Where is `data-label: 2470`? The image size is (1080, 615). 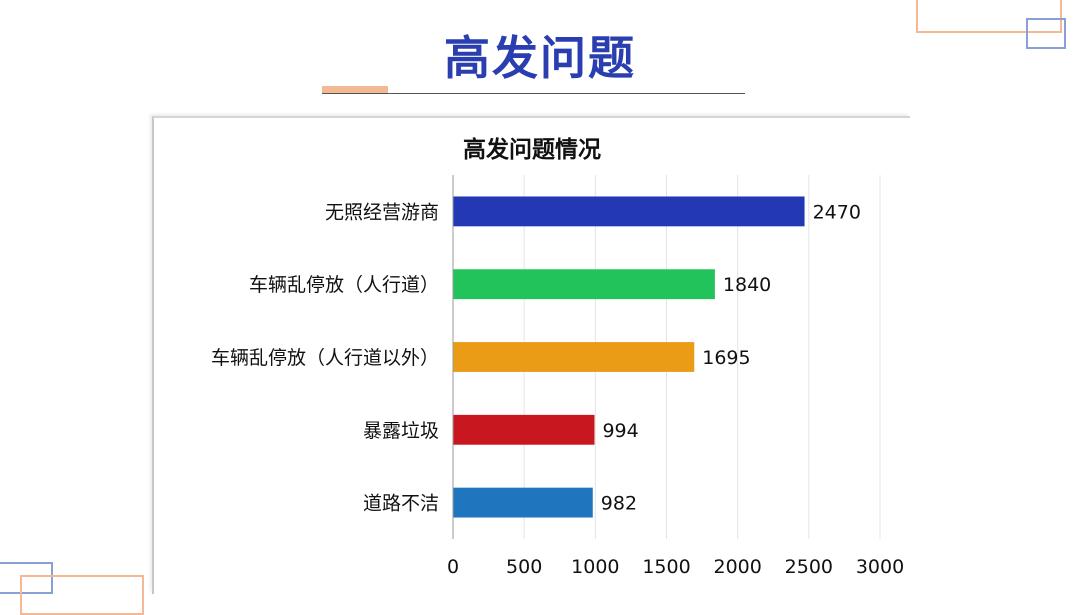
data-label: 2470 is located at coordinates (837, 212).